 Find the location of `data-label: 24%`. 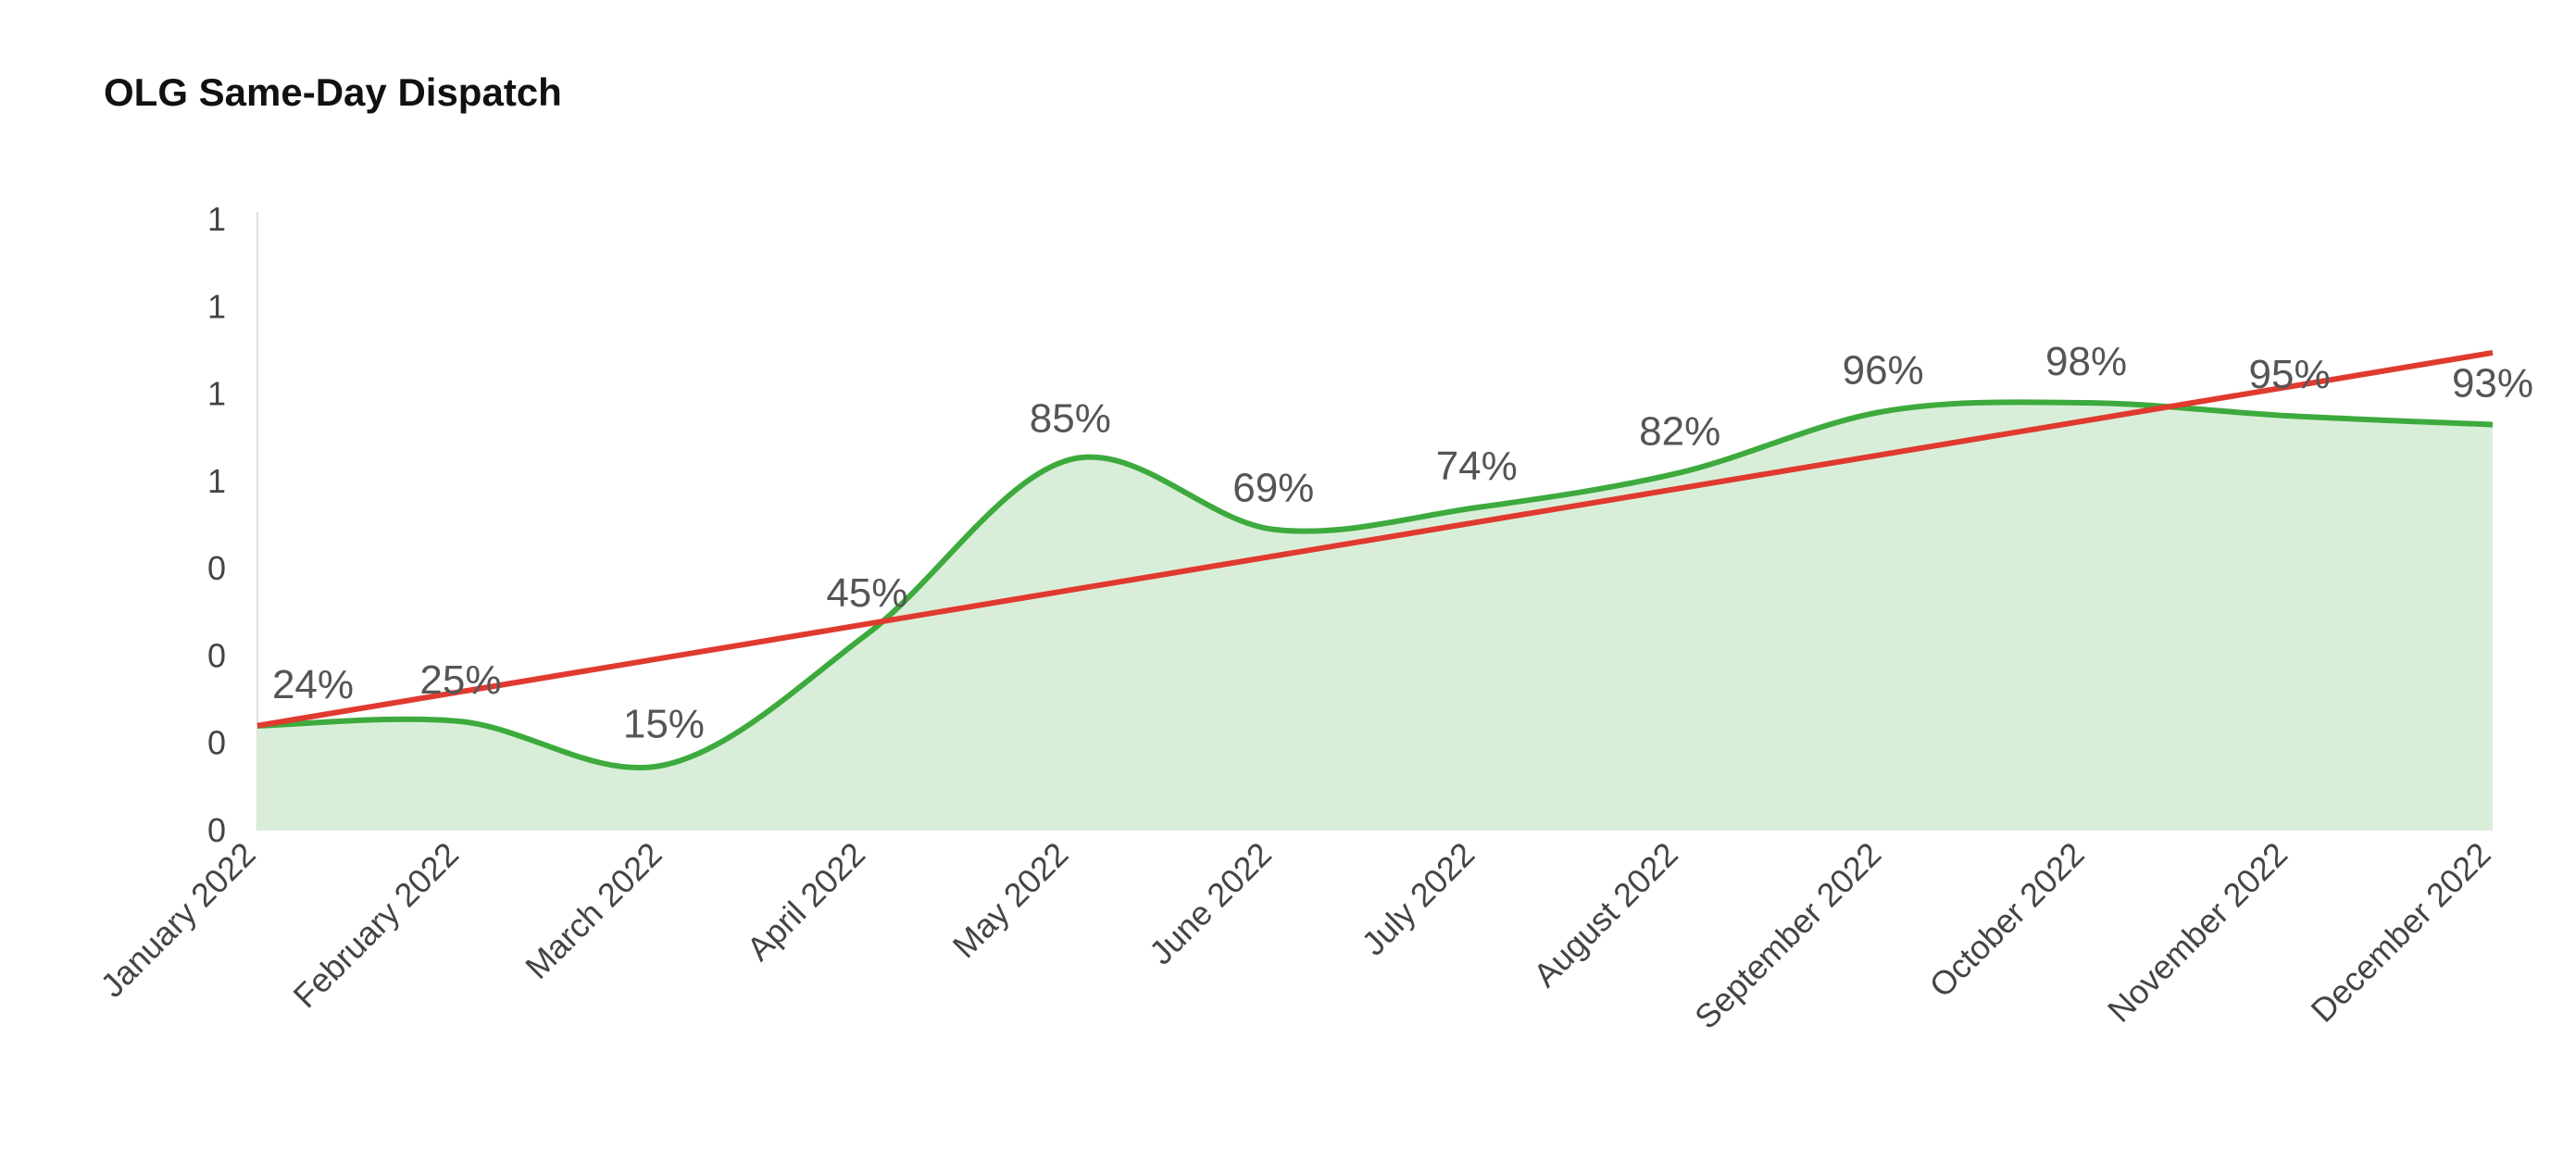

data-label: 24% is located at coordinates (313, 684).